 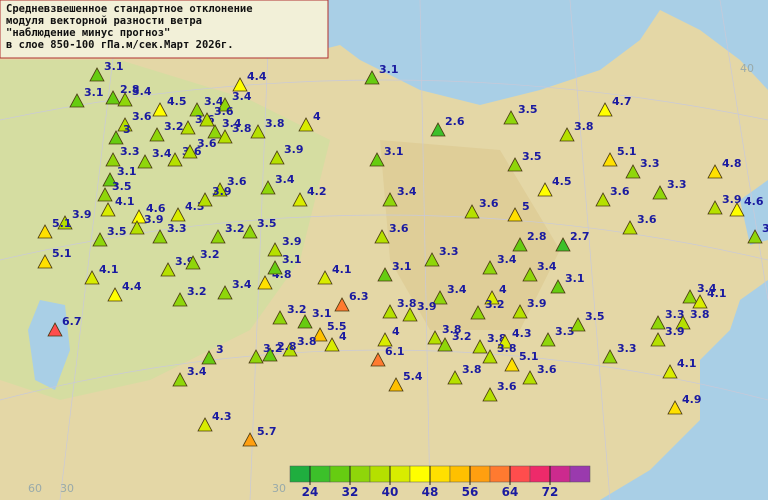 I want to click on station-value: 4.5, so click(x=562, y=181).